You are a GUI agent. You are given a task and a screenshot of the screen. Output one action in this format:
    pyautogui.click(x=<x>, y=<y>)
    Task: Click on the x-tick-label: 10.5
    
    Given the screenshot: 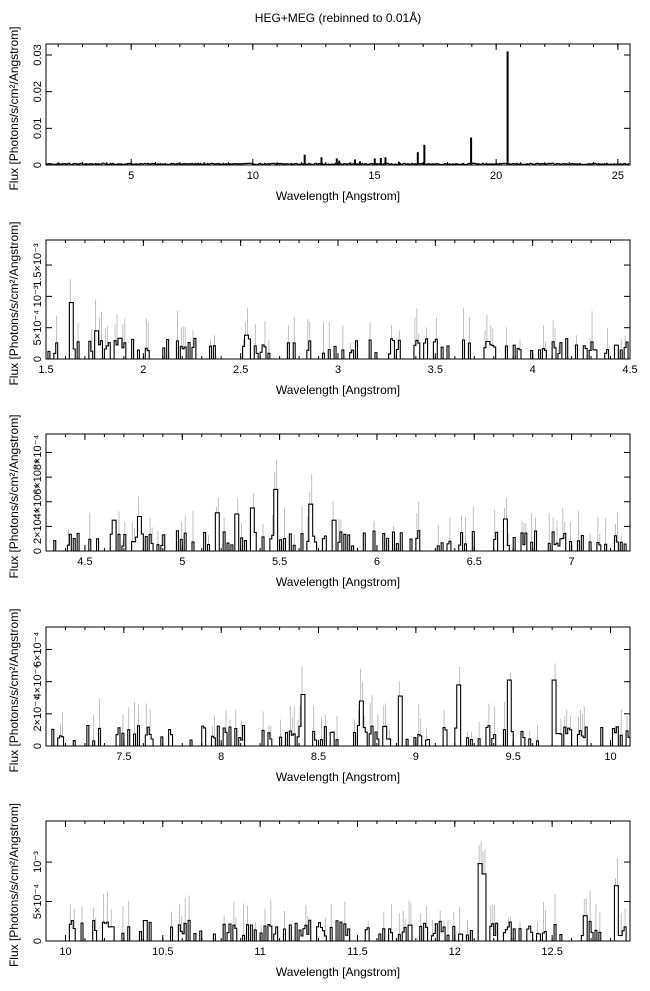 What is the action you would take?
    pyautogui.click(x=162, y=952)
    